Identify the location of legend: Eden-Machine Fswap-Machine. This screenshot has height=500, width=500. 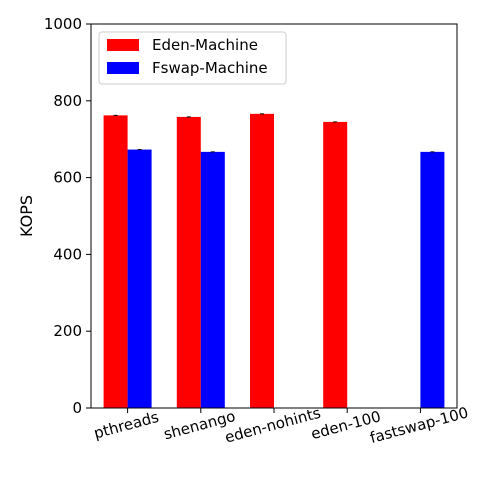
(192, 58).